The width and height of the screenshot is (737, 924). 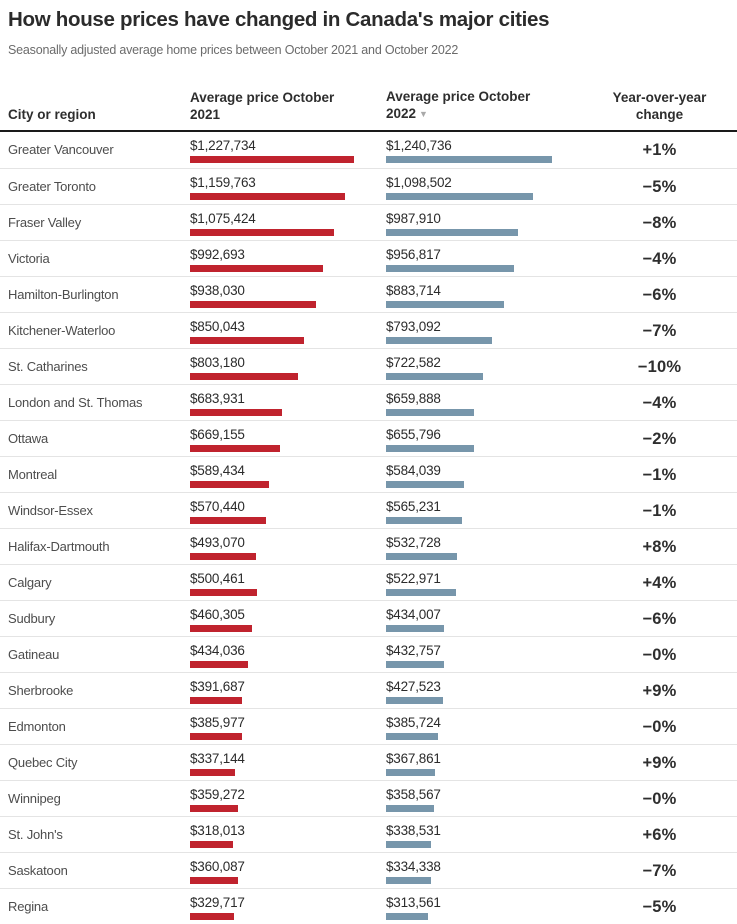 I want to click on price-2022-cell: $432,757, so click(x=484, y=654).